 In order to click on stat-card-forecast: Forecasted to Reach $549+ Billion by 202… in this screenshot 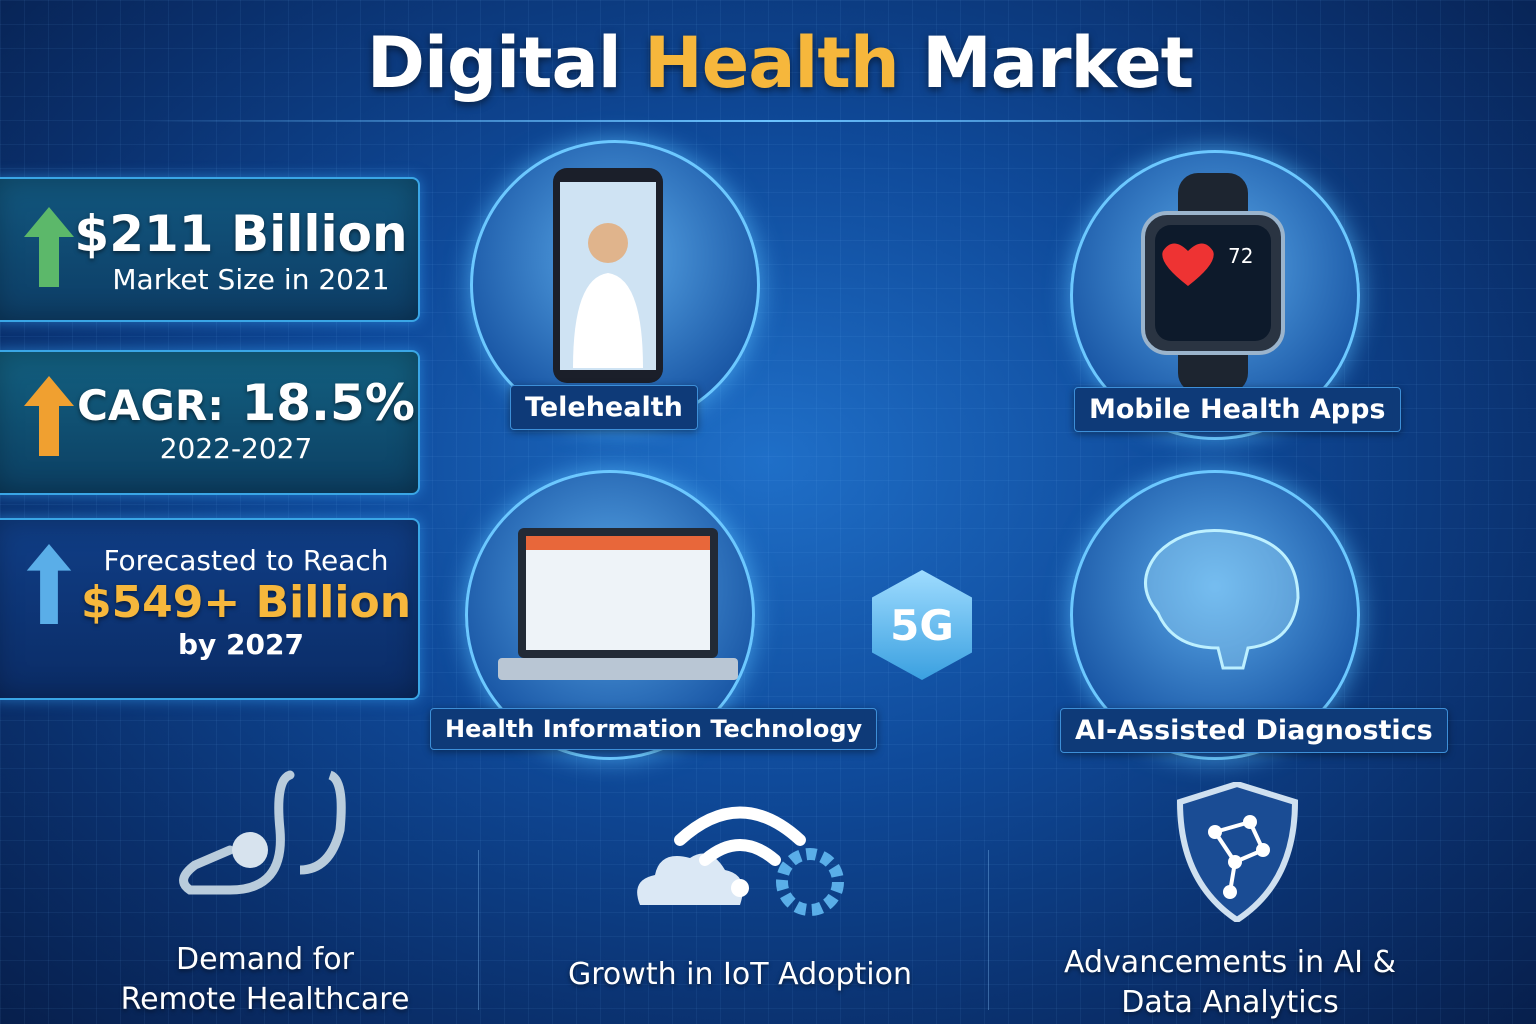, I will do `click(210, 609)`.